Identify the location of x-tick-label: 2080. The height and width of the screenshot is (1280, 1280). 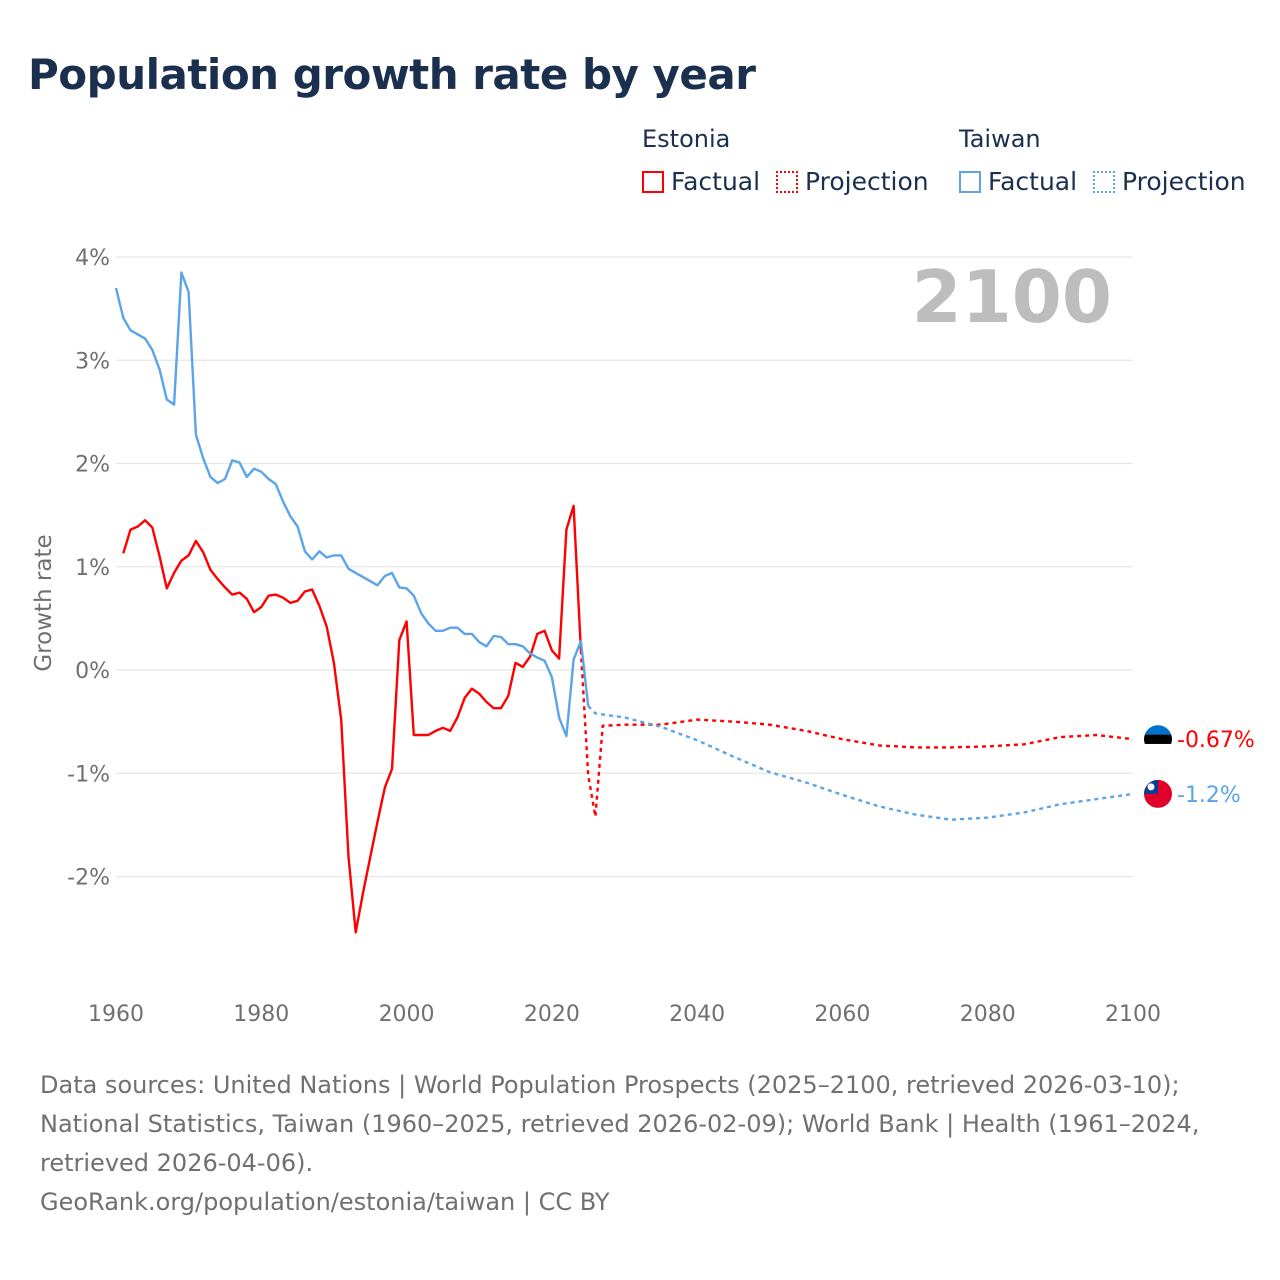
(988, 1014).